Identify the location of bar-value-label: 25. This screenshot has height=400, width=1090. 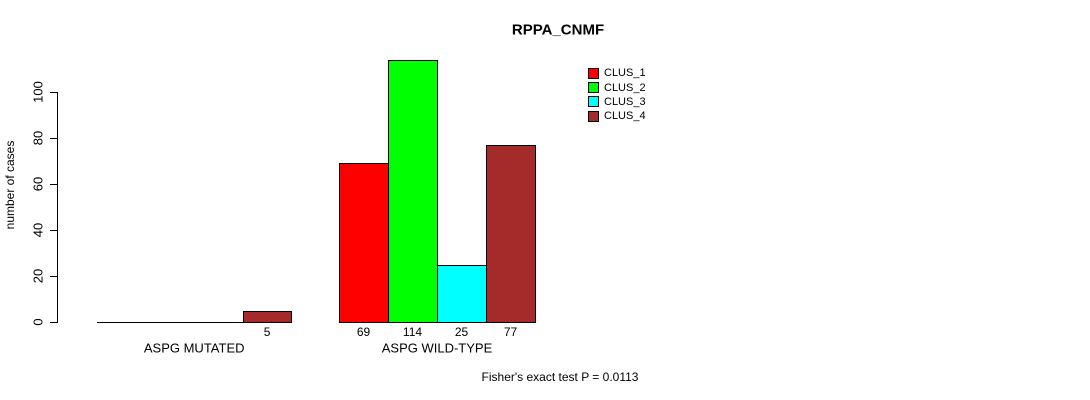
(461, 332).